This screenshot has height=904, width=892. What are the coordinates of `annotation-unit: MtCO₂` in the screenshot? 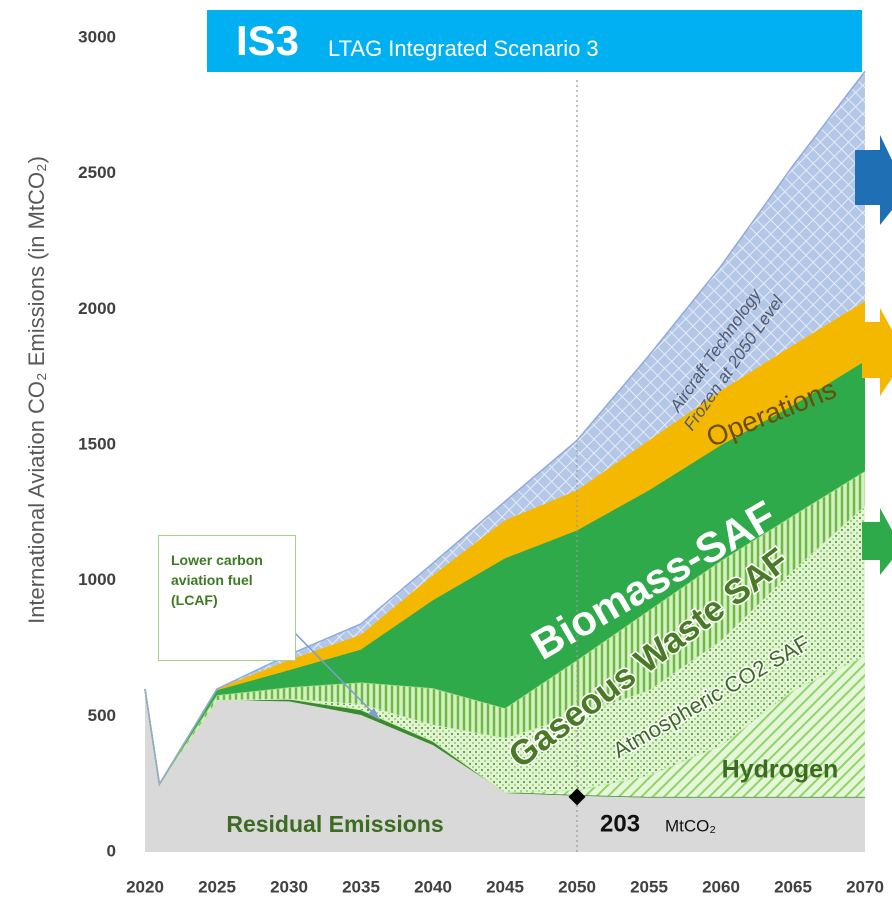 It's located at (690, 825).